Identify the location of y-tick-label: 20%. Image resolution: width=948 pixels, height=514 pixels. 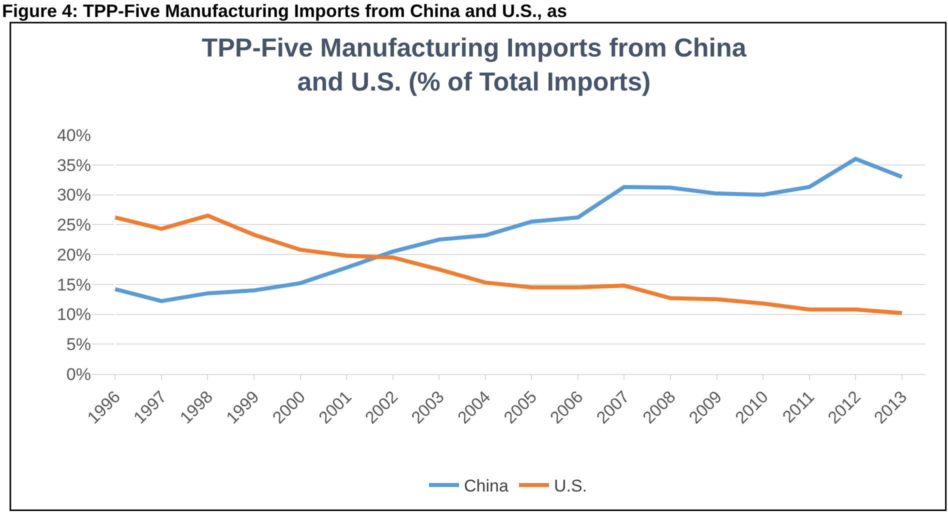
(73, 254).